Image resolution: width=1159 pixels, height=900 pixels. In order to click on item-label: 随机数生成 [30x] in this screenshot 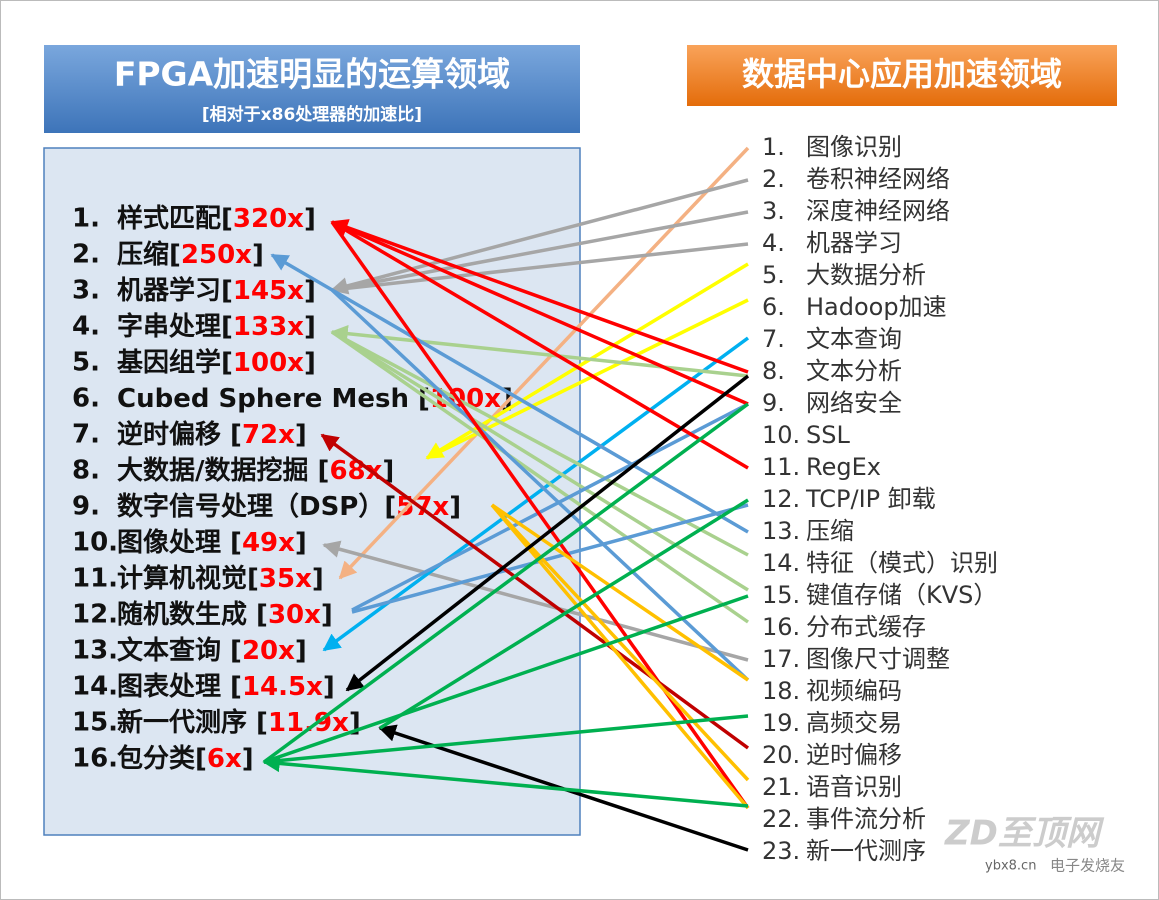, I will do `click(225, 614)`.